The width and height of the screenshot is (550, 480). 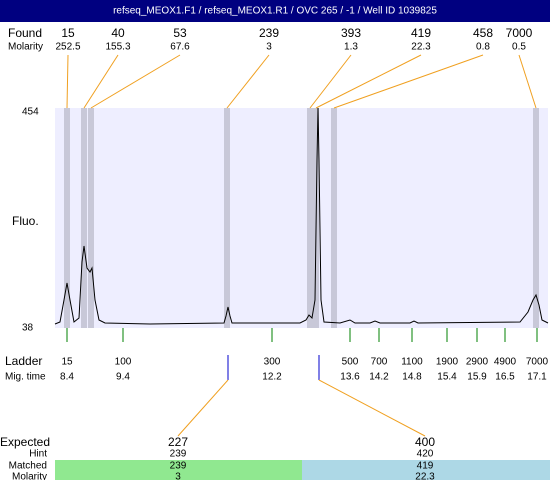 What do you see at coordinates (519, 33) in the screenshot?
I see `found-size: 7000` at bounding box center [519, 33].